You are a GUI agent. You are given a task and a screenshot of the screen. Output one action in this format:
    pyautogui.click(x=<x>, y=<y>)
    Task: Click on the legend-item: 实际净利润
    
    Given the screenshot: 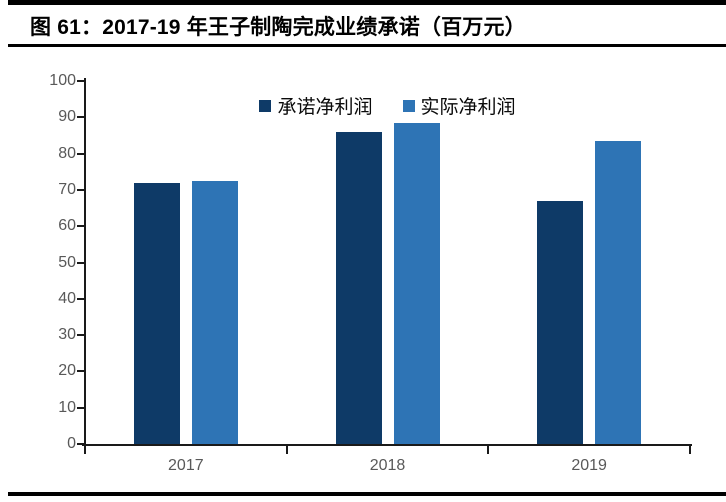 What is the action you would take?
    pyautogui.click(x=459, y=105)
    